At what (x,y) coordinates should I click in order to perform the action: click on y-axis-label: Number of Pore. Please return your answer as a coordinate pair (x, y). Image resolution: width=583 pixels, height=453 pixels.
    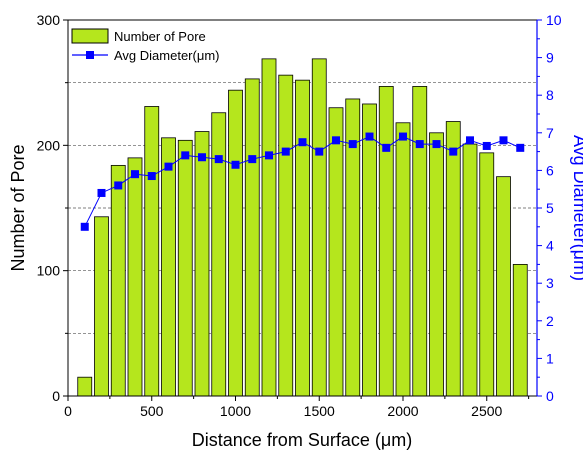
    Looking at the image, I should click on (18, 207).